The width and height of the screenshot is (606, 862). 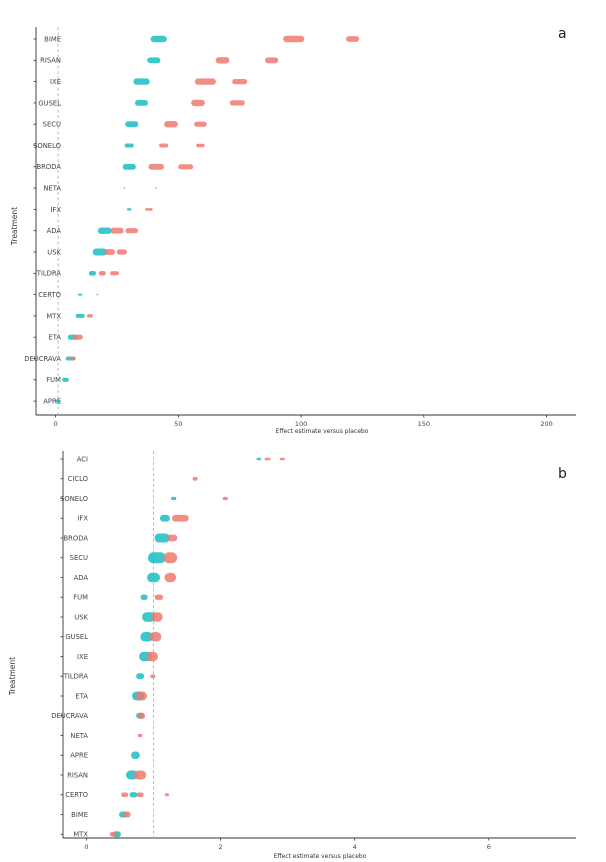 I want to click on x-tick-label: 50, so click(x=178, y=424).